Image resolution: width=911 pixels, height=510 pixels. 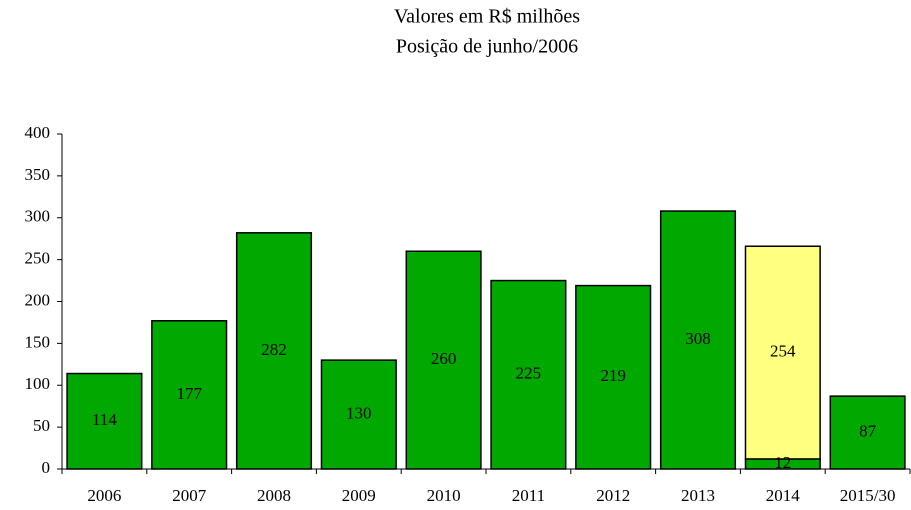 I want to click on x-tick-label: 2011, so click(x=528, y=495).